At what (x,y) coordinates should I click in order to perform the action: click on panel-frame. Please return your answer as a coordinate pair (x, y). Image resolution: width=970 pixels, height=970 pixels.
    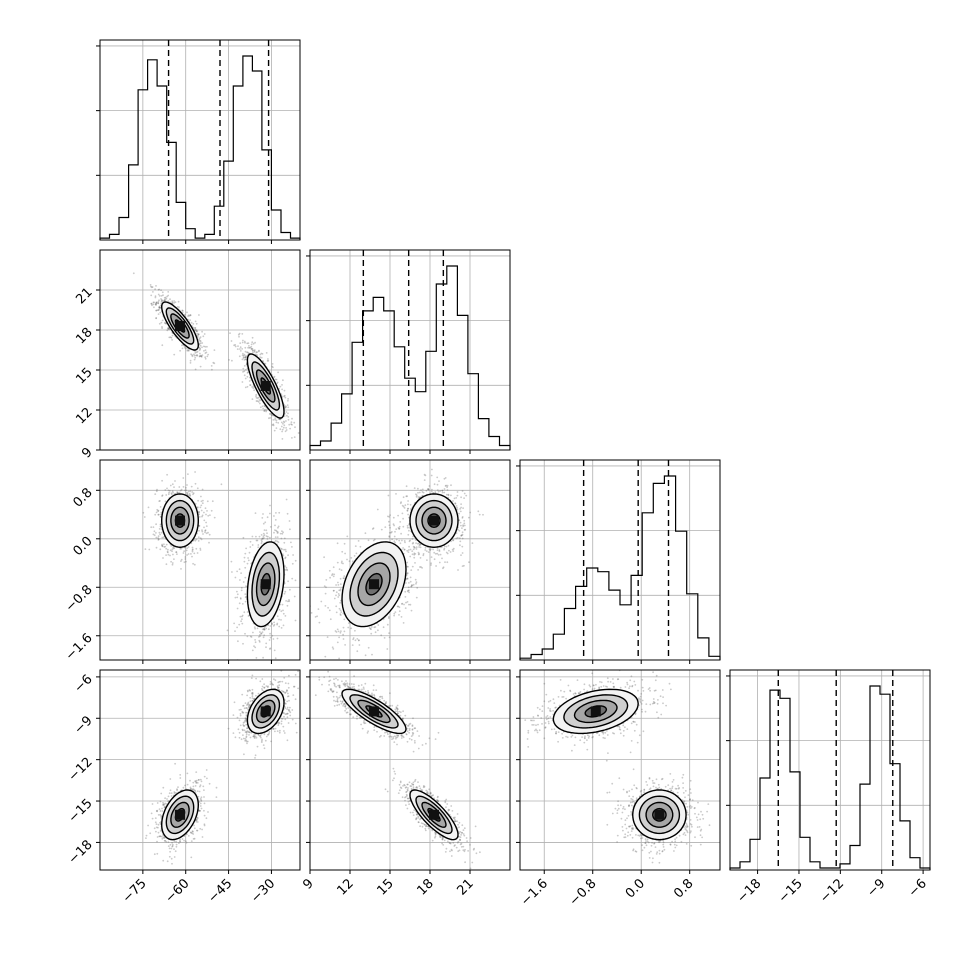
    Looking at the image, I should click on (830, 770).